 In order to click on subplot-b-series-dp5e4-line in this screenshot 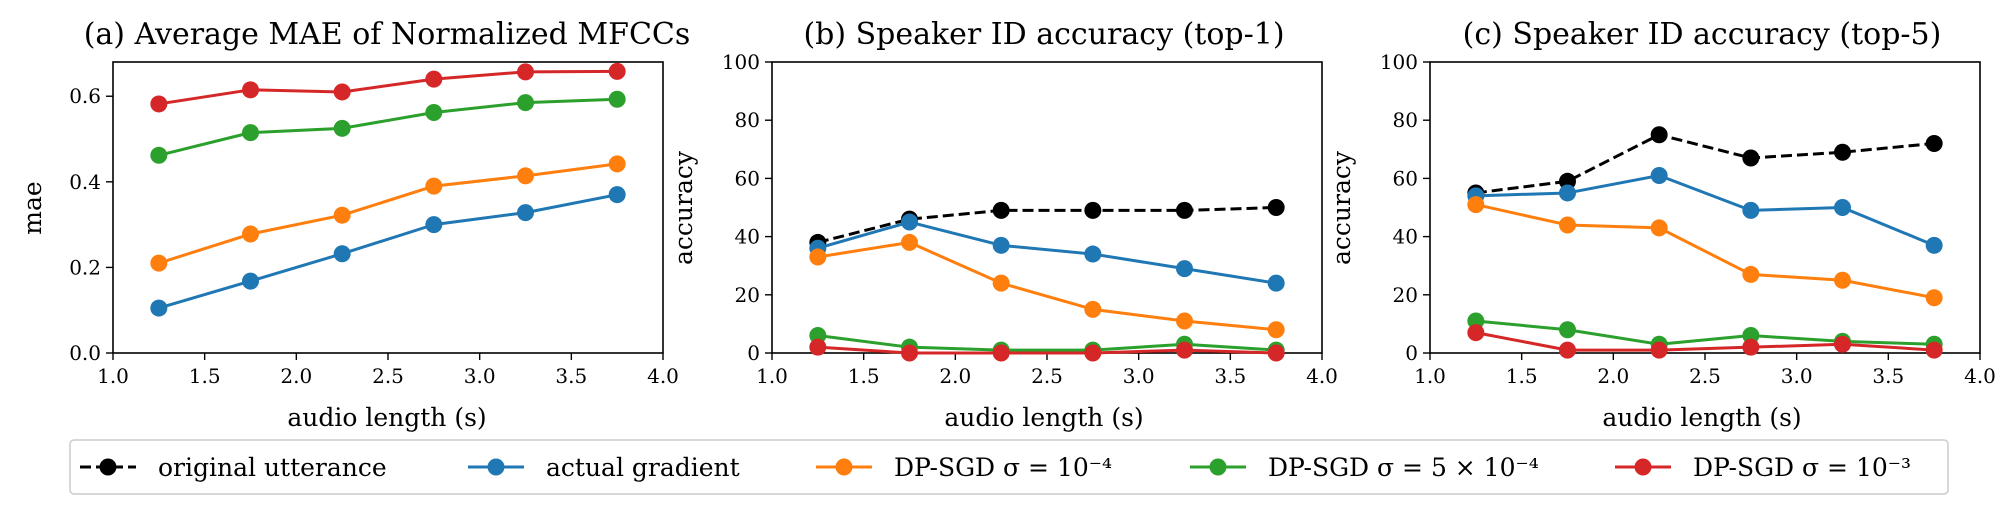, I will do `click(1047, 343)`.